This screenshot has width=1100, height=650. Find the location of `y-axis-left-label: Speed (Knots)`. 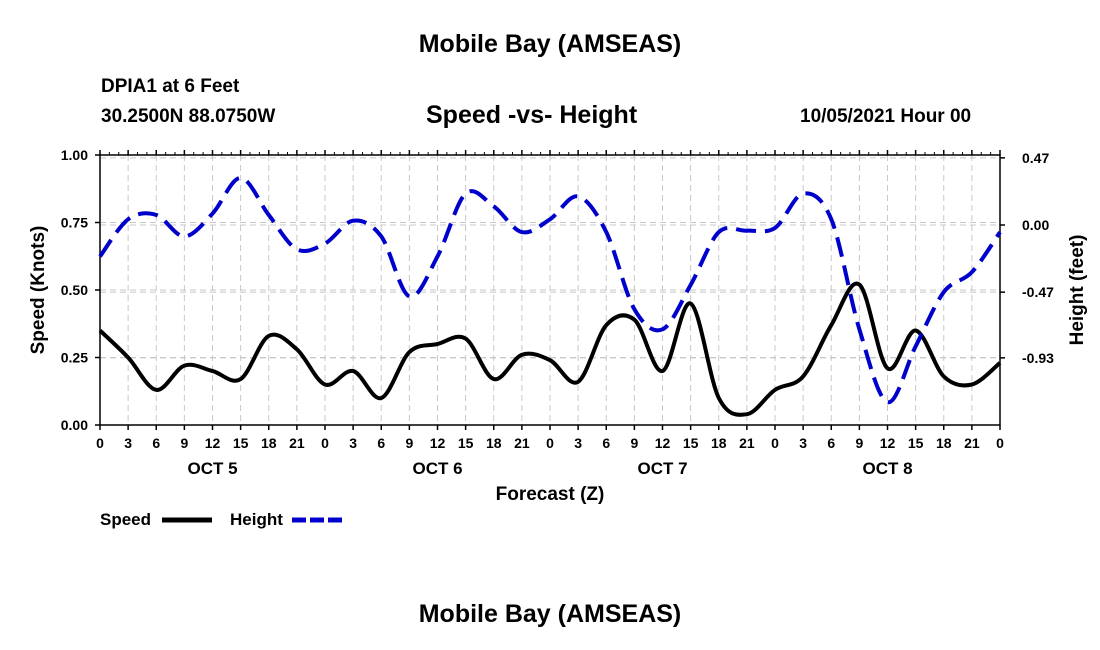

y-axis-left-label: Speed (Knots) is located at coordinates (38, 290).